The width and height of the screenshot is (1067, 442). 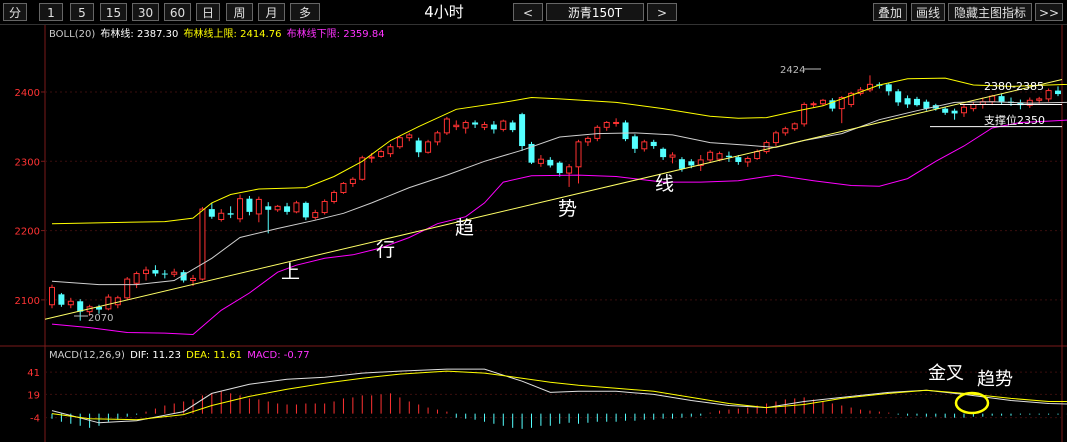 I want to click on period-button-30: 30, so click(x=145, y=12).